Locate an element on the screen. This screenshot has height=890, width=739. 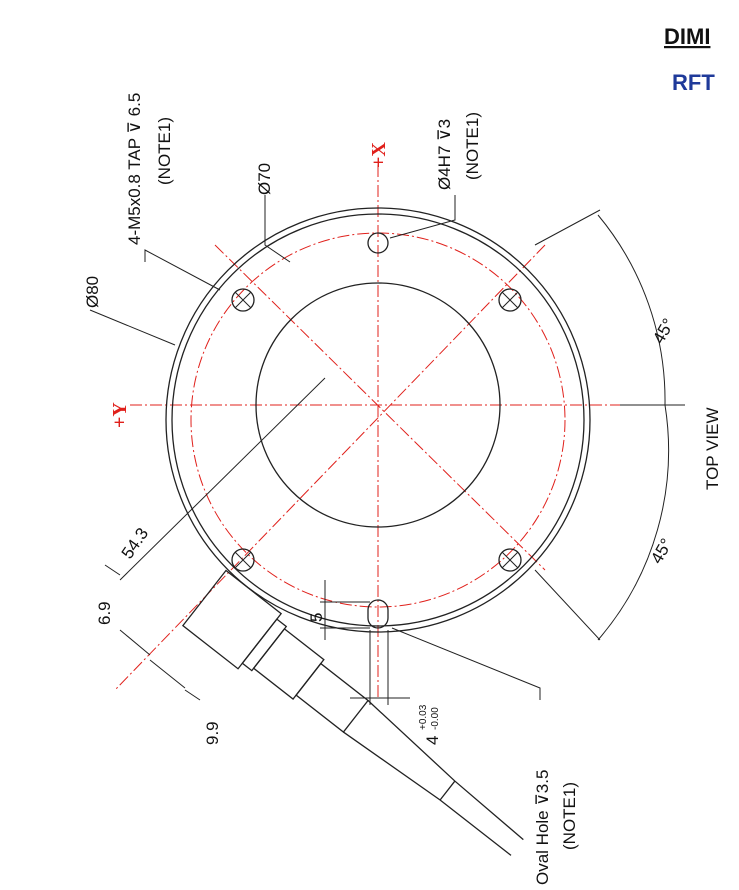
angle-bottom: 45° is located at coordinates (661, 551).